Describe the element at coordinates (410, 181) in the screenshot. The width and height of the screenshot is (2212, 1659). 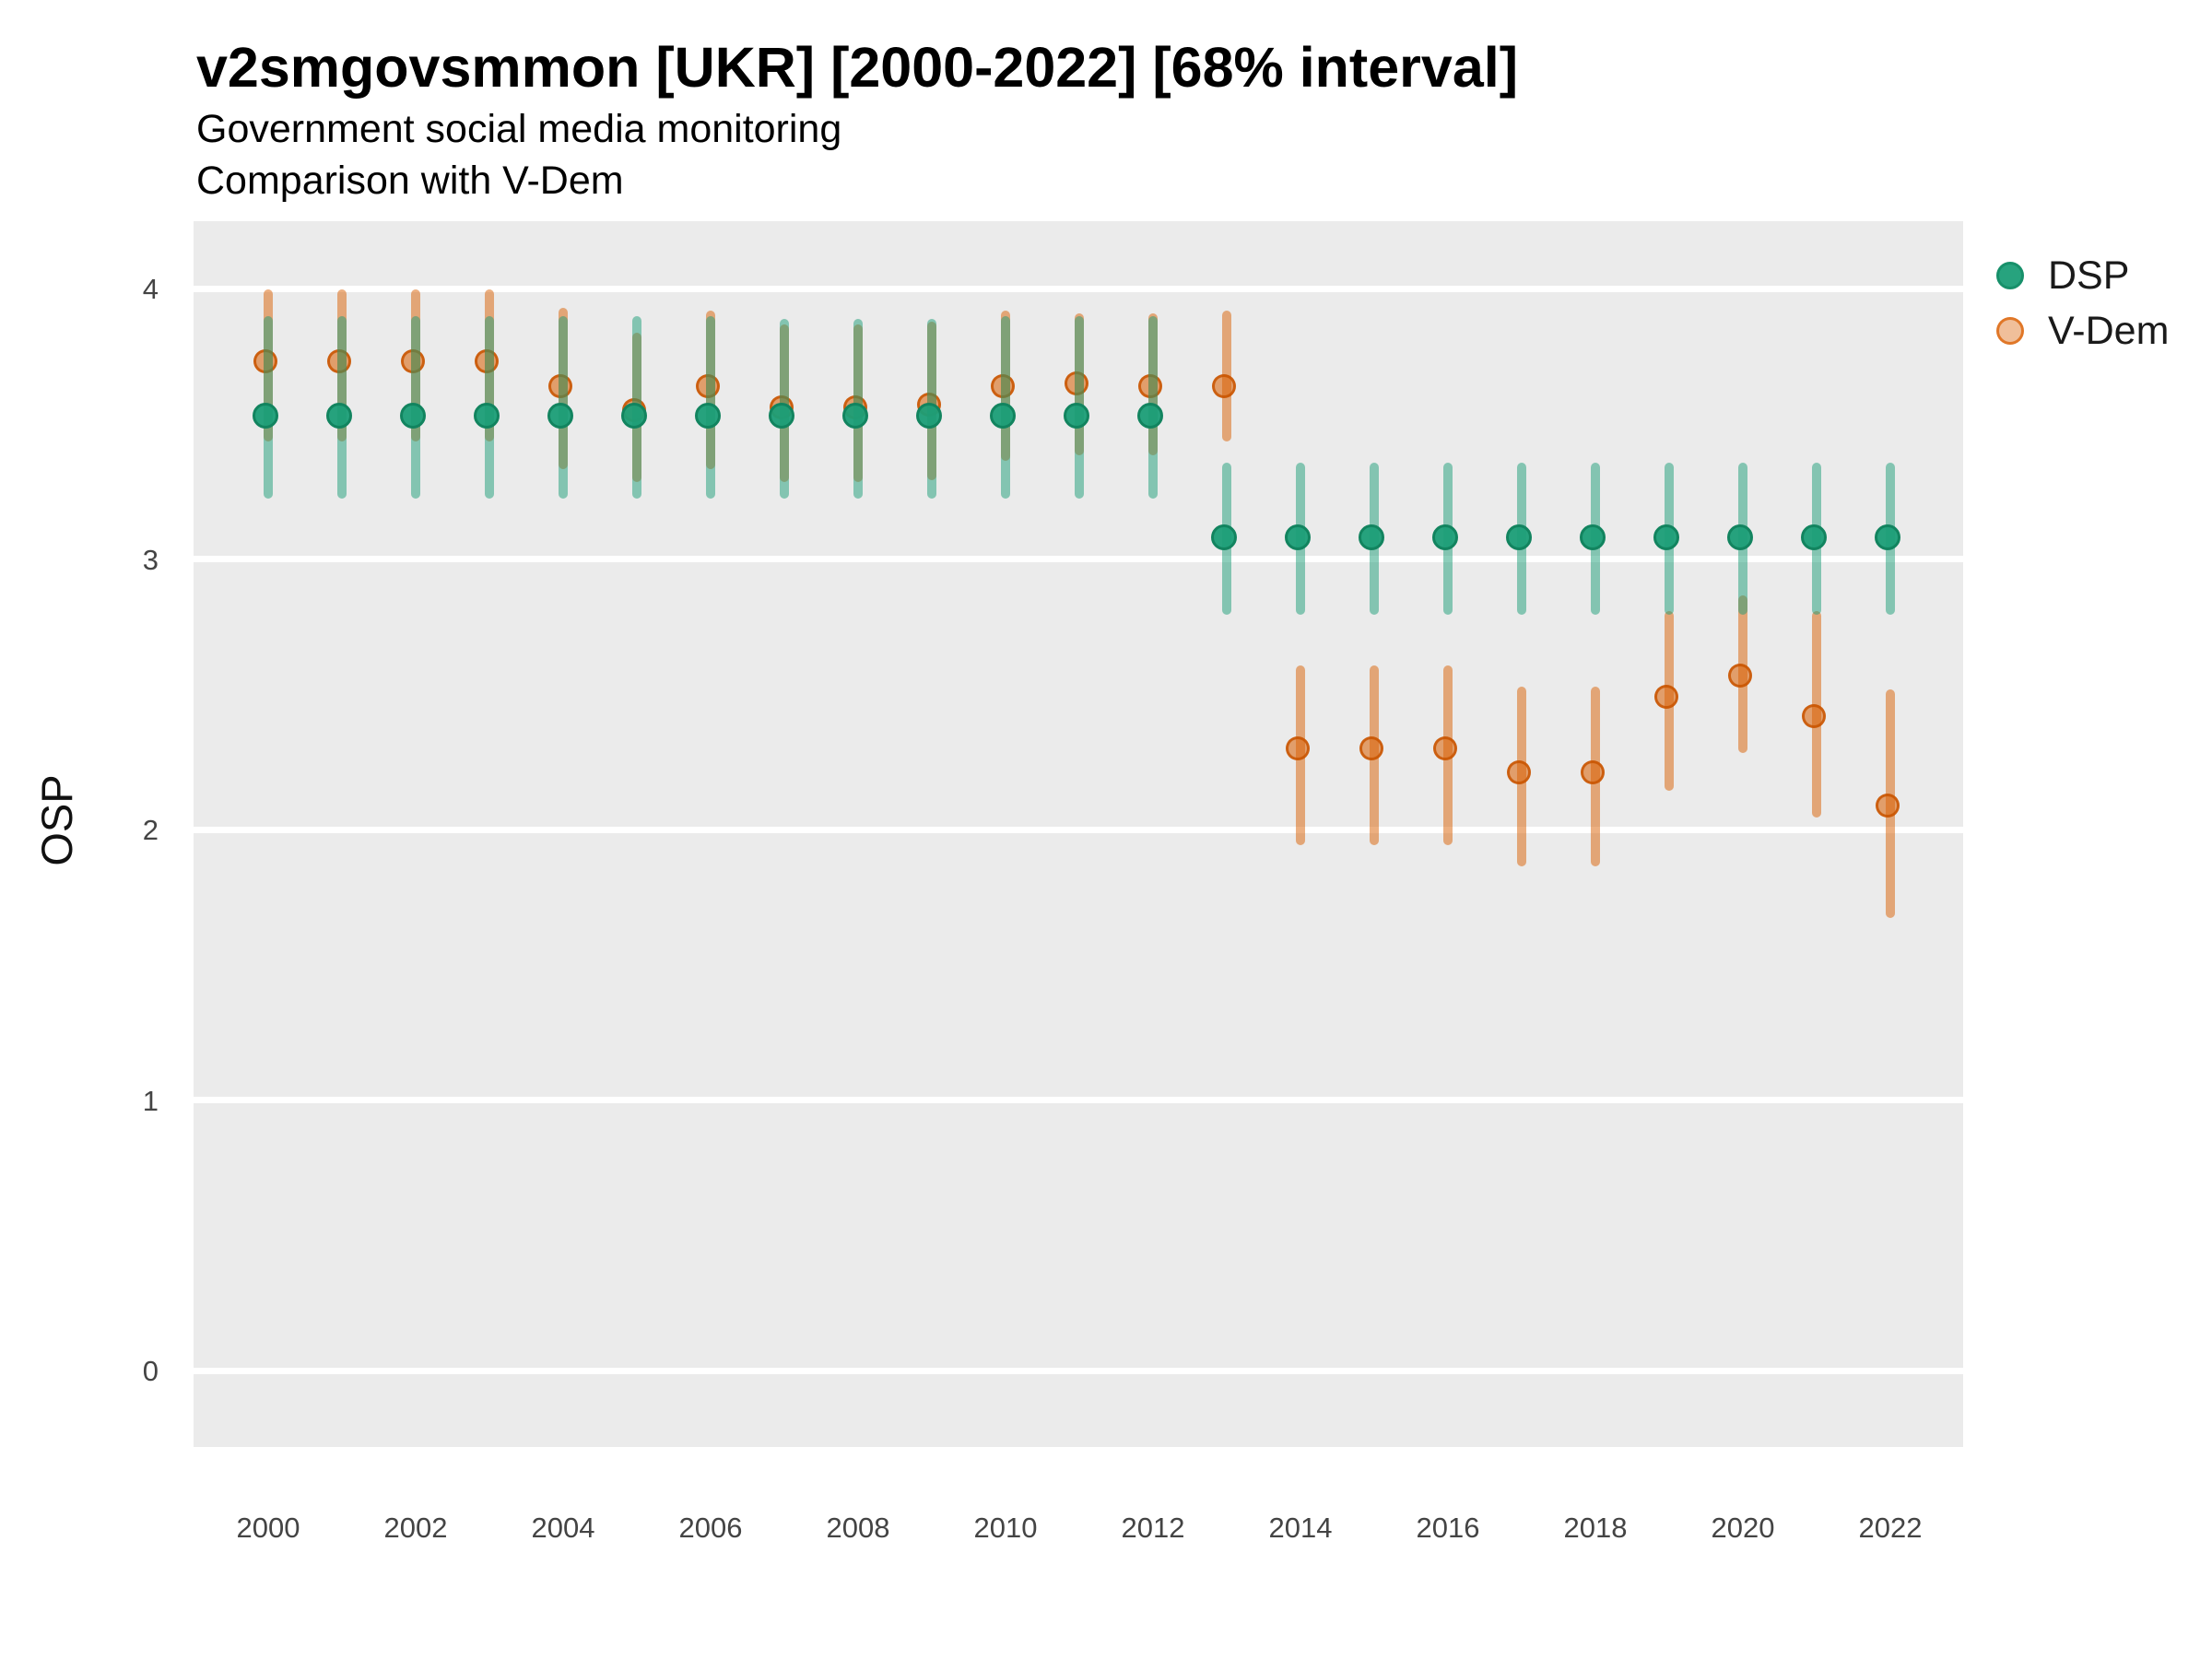
I see `chart-subtitle-line2: Comparison with V-Dem` at that location.